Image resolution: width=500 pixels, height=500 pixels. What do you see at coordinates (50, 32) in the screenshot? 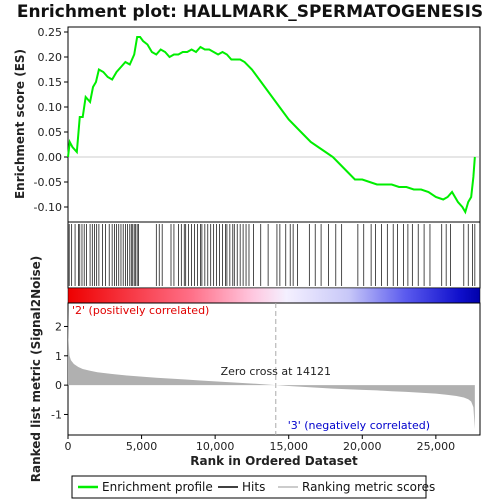
I see `es-y-tick-label: 0.25` at bounding box center [50, 32].